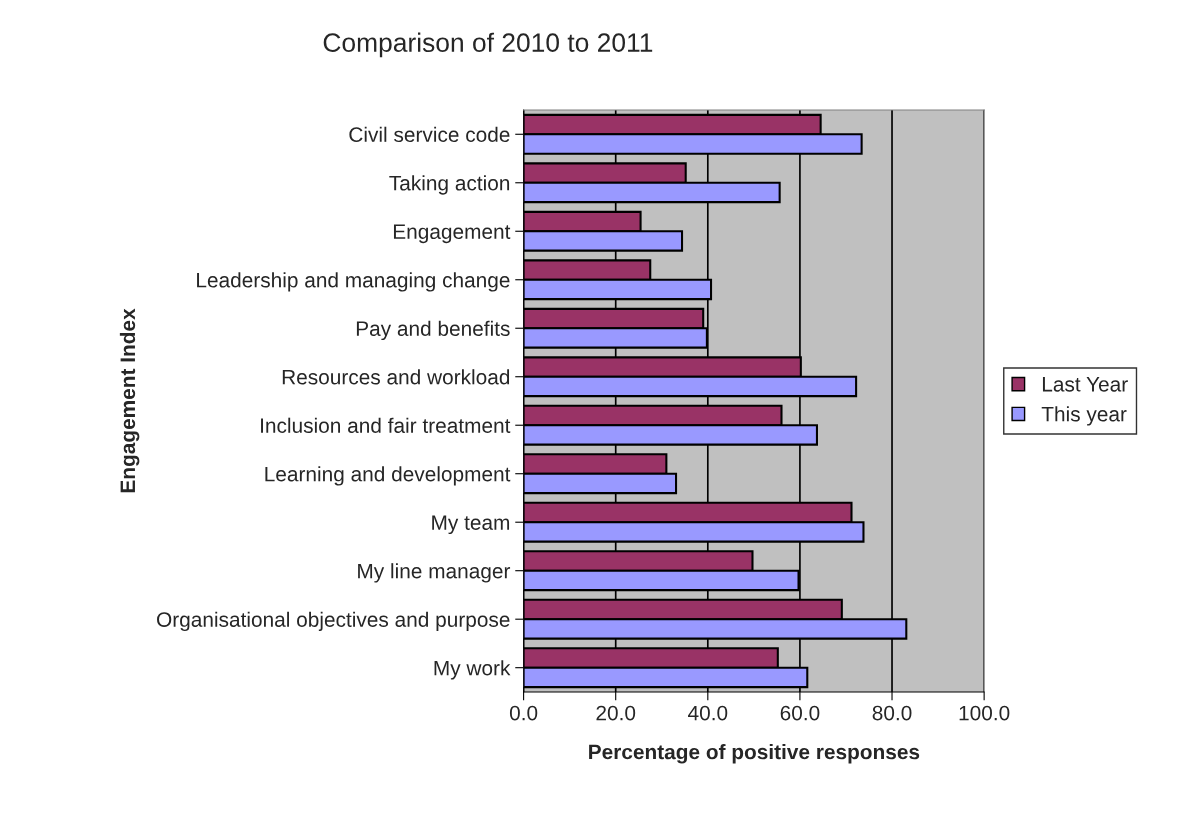 The width and height of the screenshot is (1190, 815). What do you see at coordinates (333, 621) in the screenshot?
I see `y-tick-label: Organisational objectives and purpose` at bounding box center [333, 621].